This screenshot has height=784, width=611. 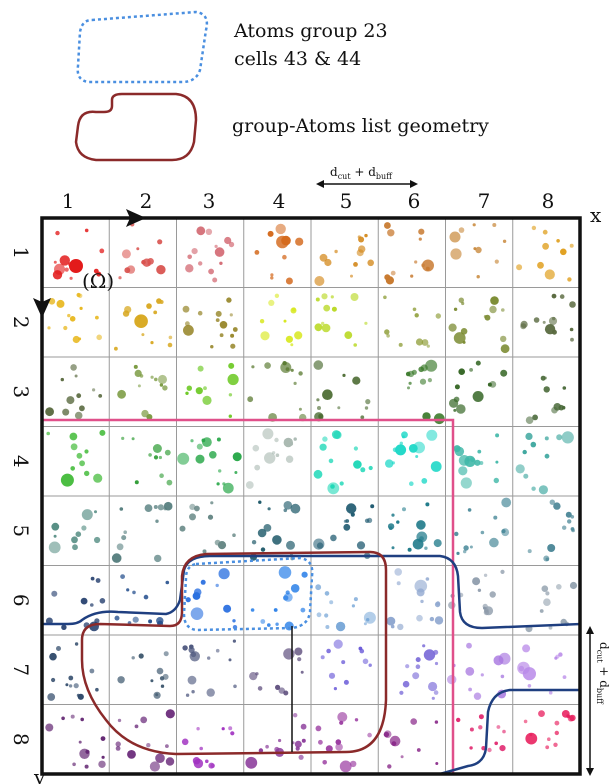 What do you see at coordinates (142, 47) in the screenshot?
I see `legend-dashed-group-shape` at bounding box center [142, 47].